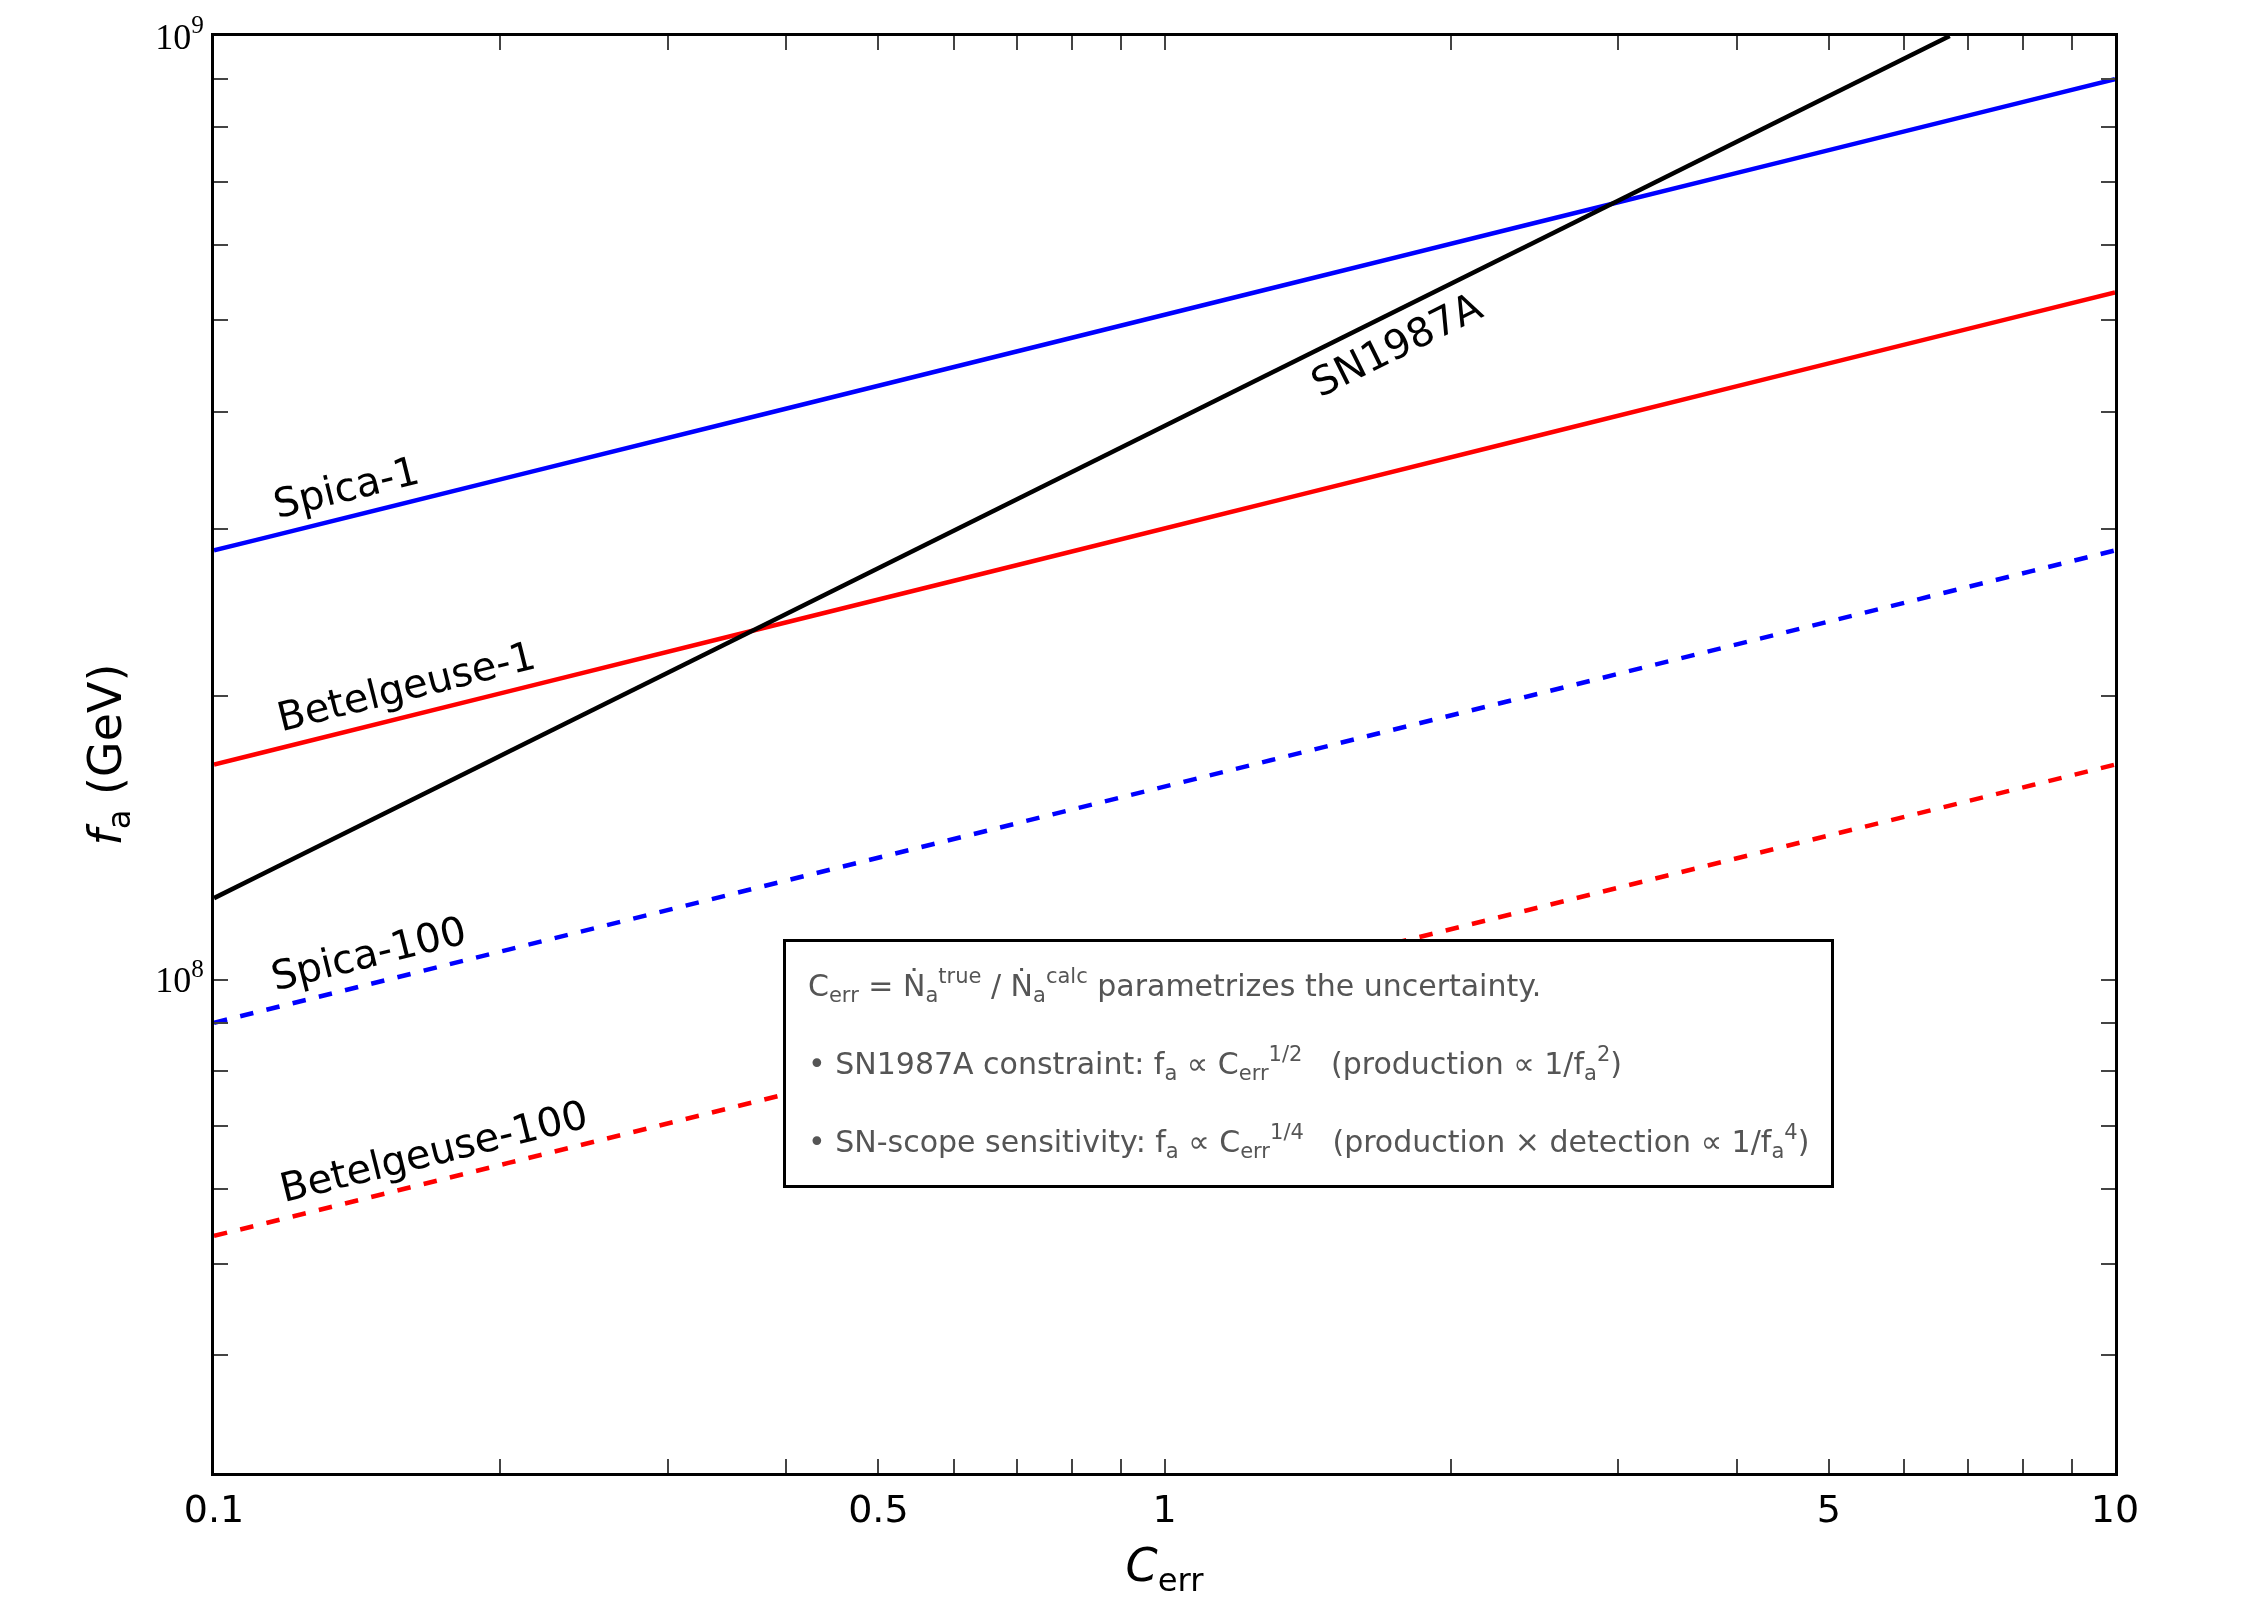 The height and width of the screenshot is (1616, 2264). I want to click on x-tick-label: 0.5, so click(878, 1508).